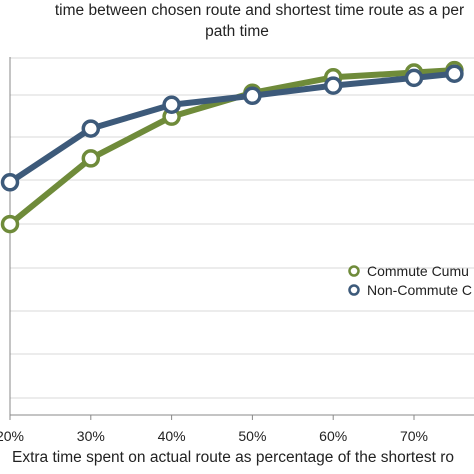 The height and width of the screenshot is (474, 474). I want to click on x-tick-label: 60%, so click(333, 436).